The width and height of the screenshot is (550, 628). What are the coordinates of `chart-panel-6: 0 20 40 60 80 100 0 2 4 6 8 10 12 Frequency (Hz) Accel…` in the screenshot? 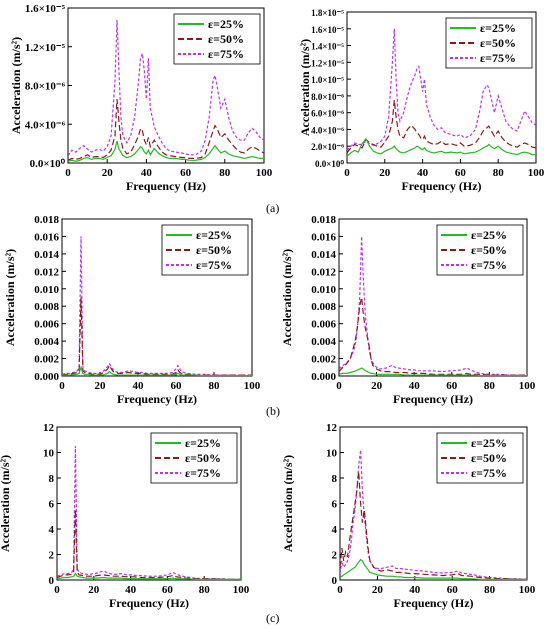 It's located at (408, 516).